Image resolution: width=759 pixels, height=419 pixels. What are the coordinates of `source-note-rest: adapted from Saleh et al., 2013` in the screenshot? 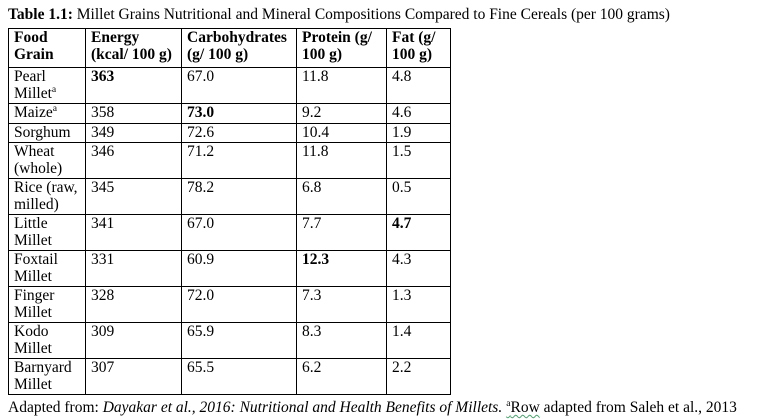 It's located at (638, 407).